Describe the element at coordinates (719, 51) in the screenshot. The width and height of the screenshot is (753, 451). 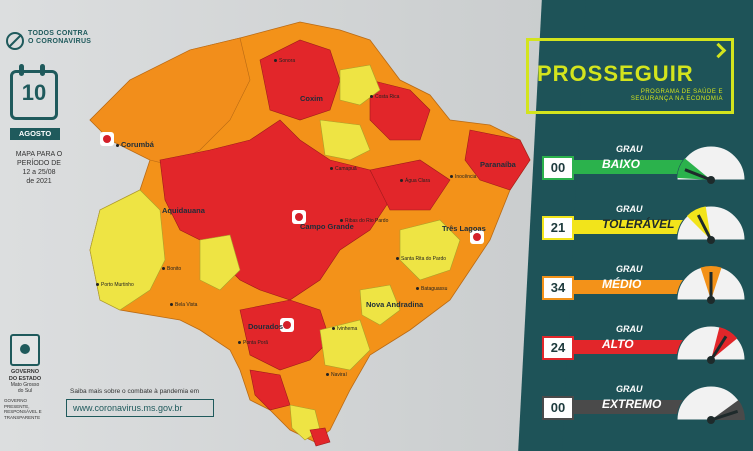
I see `chevron-right-icon` at that location.